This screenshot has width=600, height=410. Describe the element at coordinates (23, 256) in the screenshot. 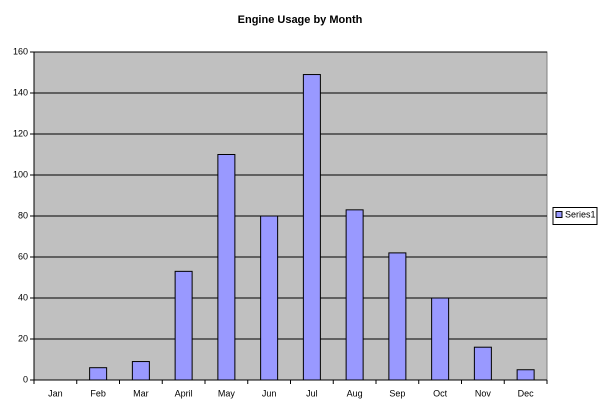

I see `y-tick-label: 60` at that location.